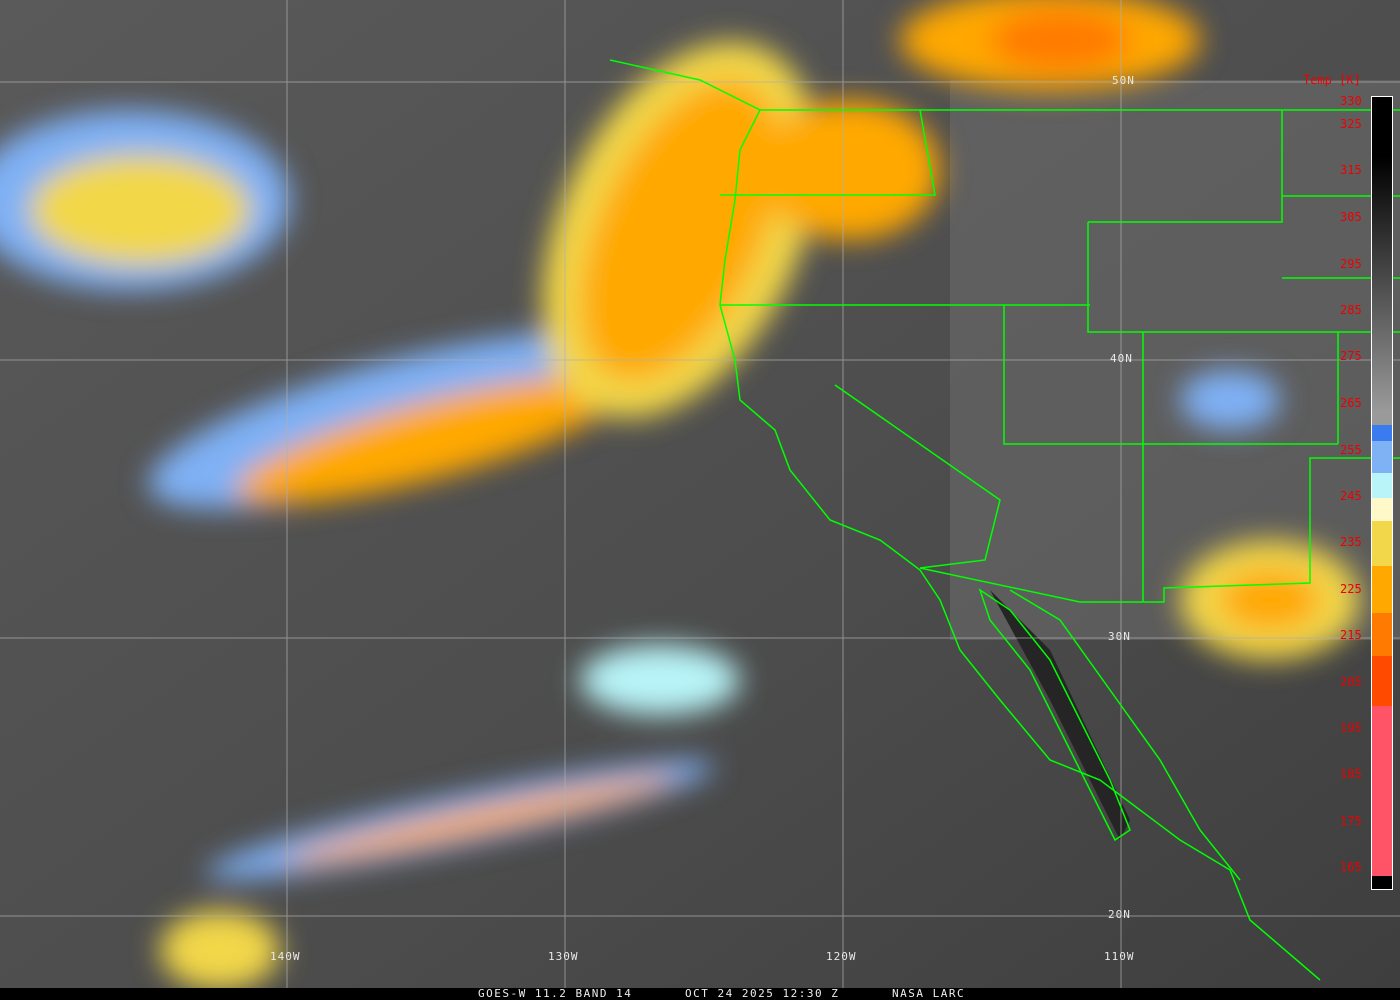  Describe the element at coordinates (1351, 496) in the screenshot. I see `colorbar-tick-label: 245` at that location.